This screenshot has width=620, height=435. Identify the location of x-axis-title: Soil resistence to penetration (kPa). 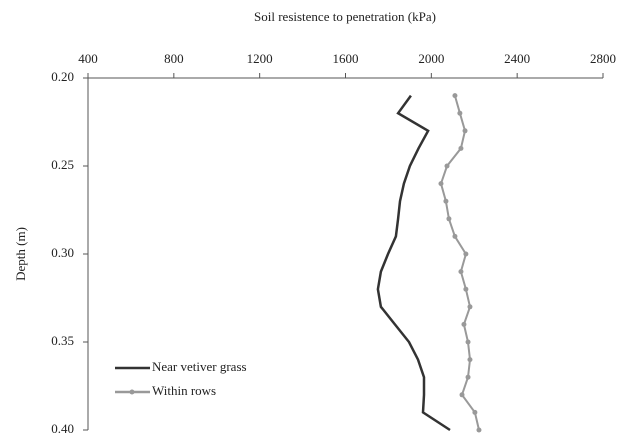
(345, 16).